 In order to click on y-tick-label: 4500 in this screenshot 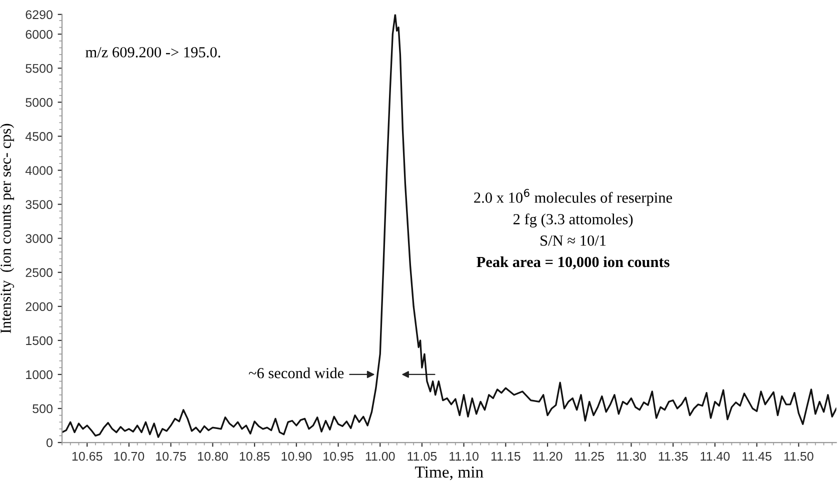, I will do `click(38, 136)`.